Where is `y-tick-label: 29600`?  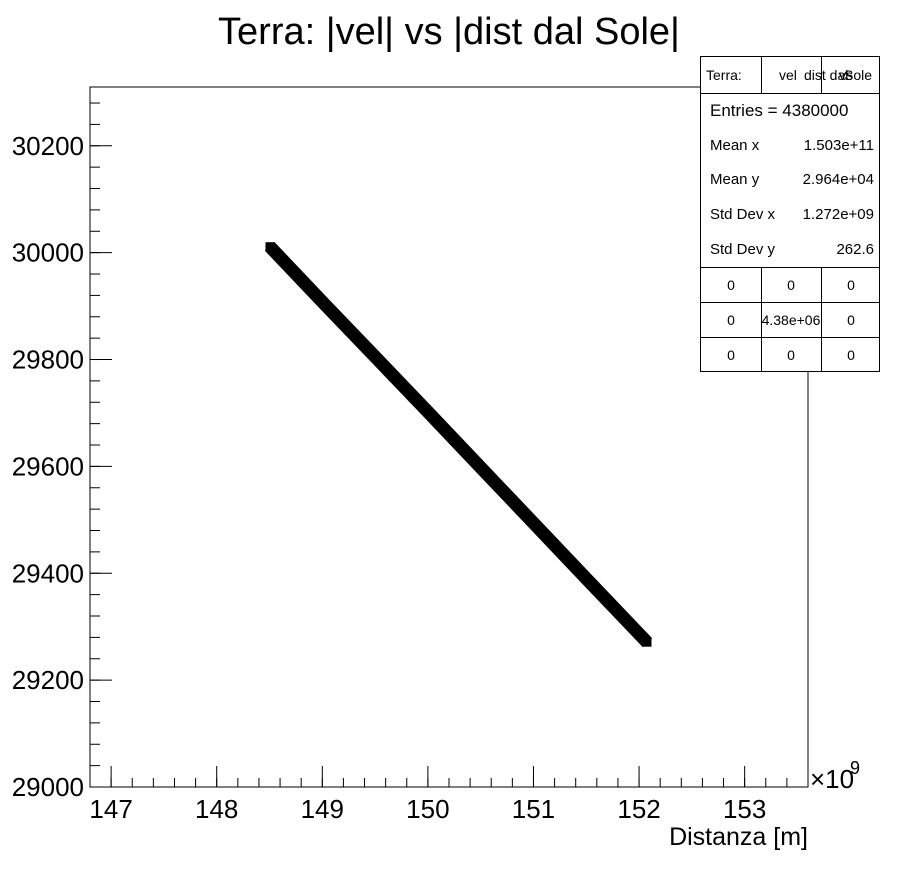
y-tick-label: 29600 is located at coordinates (48, 466).